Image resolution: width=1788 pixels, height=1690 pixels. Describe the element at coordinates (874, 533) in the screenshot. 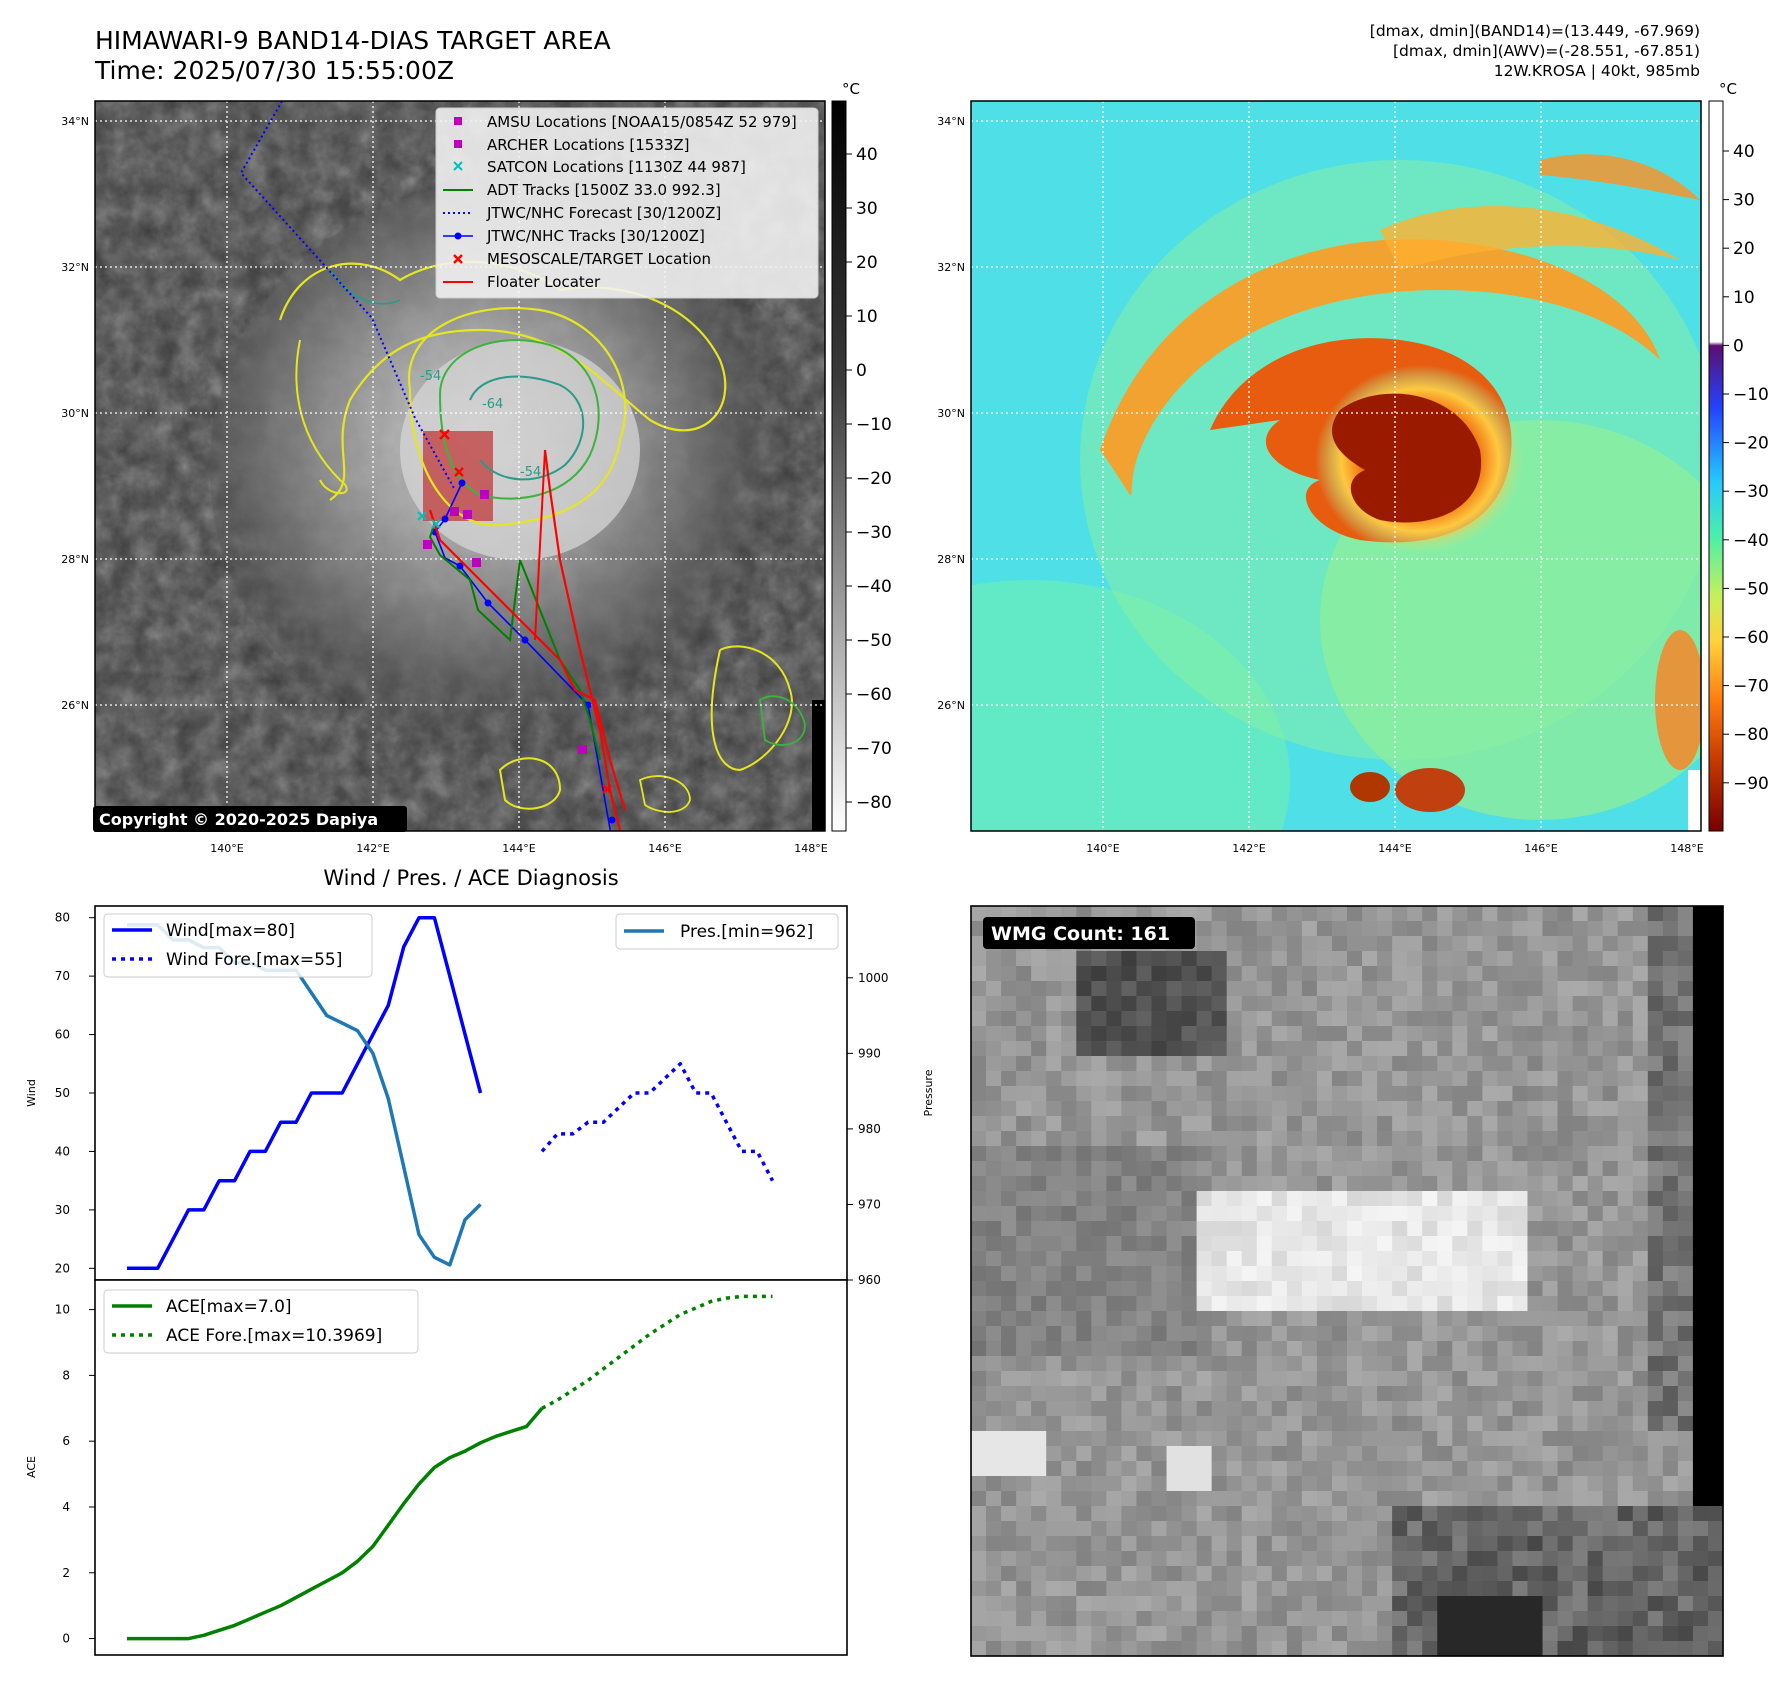

I see `colorbar-gray-tick-label: −30` at that location.